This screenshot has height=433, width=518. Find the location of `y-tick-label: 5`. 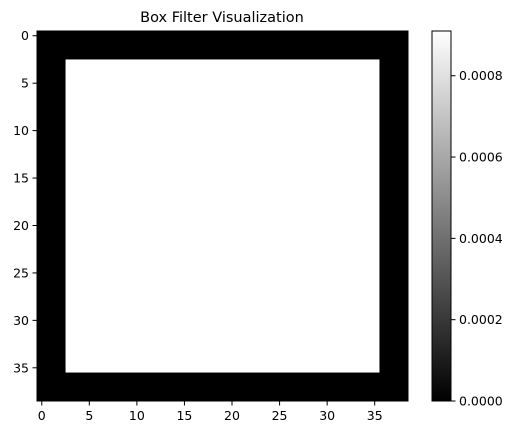

y-tick-label: 5 is located at coordinates (25, 83).